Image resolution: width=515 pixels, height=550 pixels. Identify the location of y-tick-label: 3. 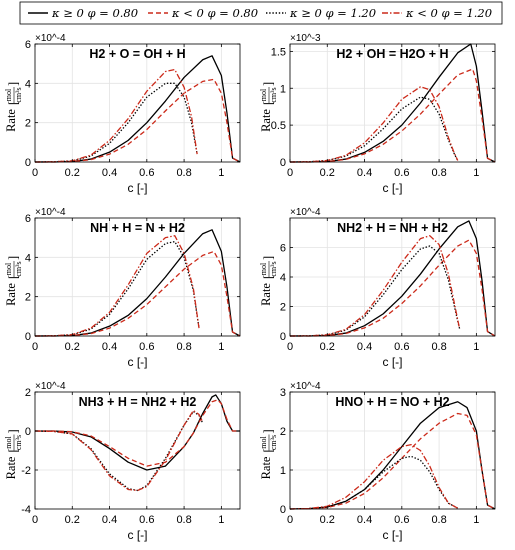
(283, 393).